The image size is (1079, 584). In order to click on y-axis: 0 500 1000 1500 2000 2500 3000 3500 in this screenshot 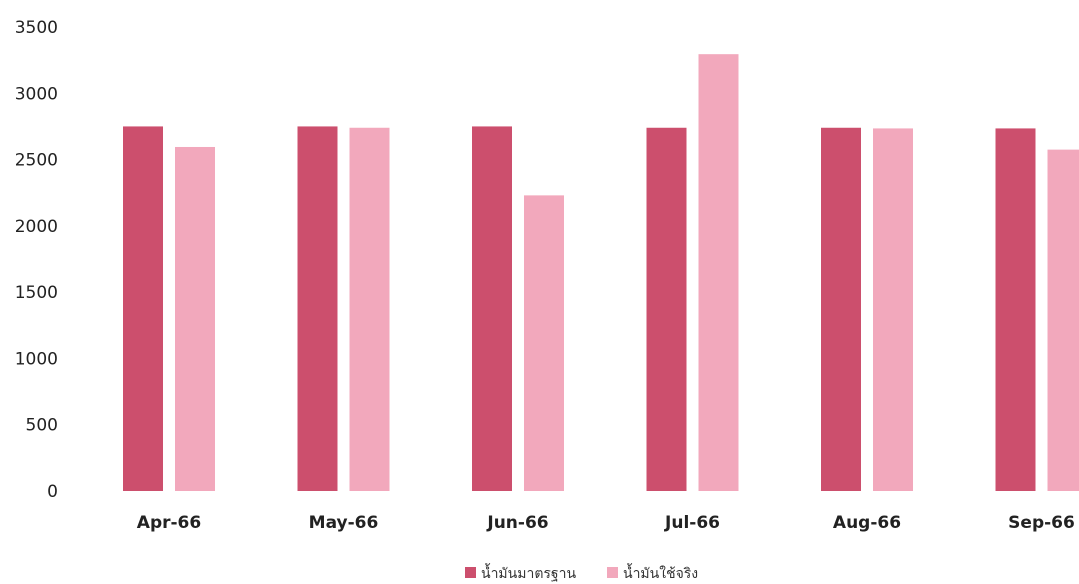, I will do `click(36, 260)`.